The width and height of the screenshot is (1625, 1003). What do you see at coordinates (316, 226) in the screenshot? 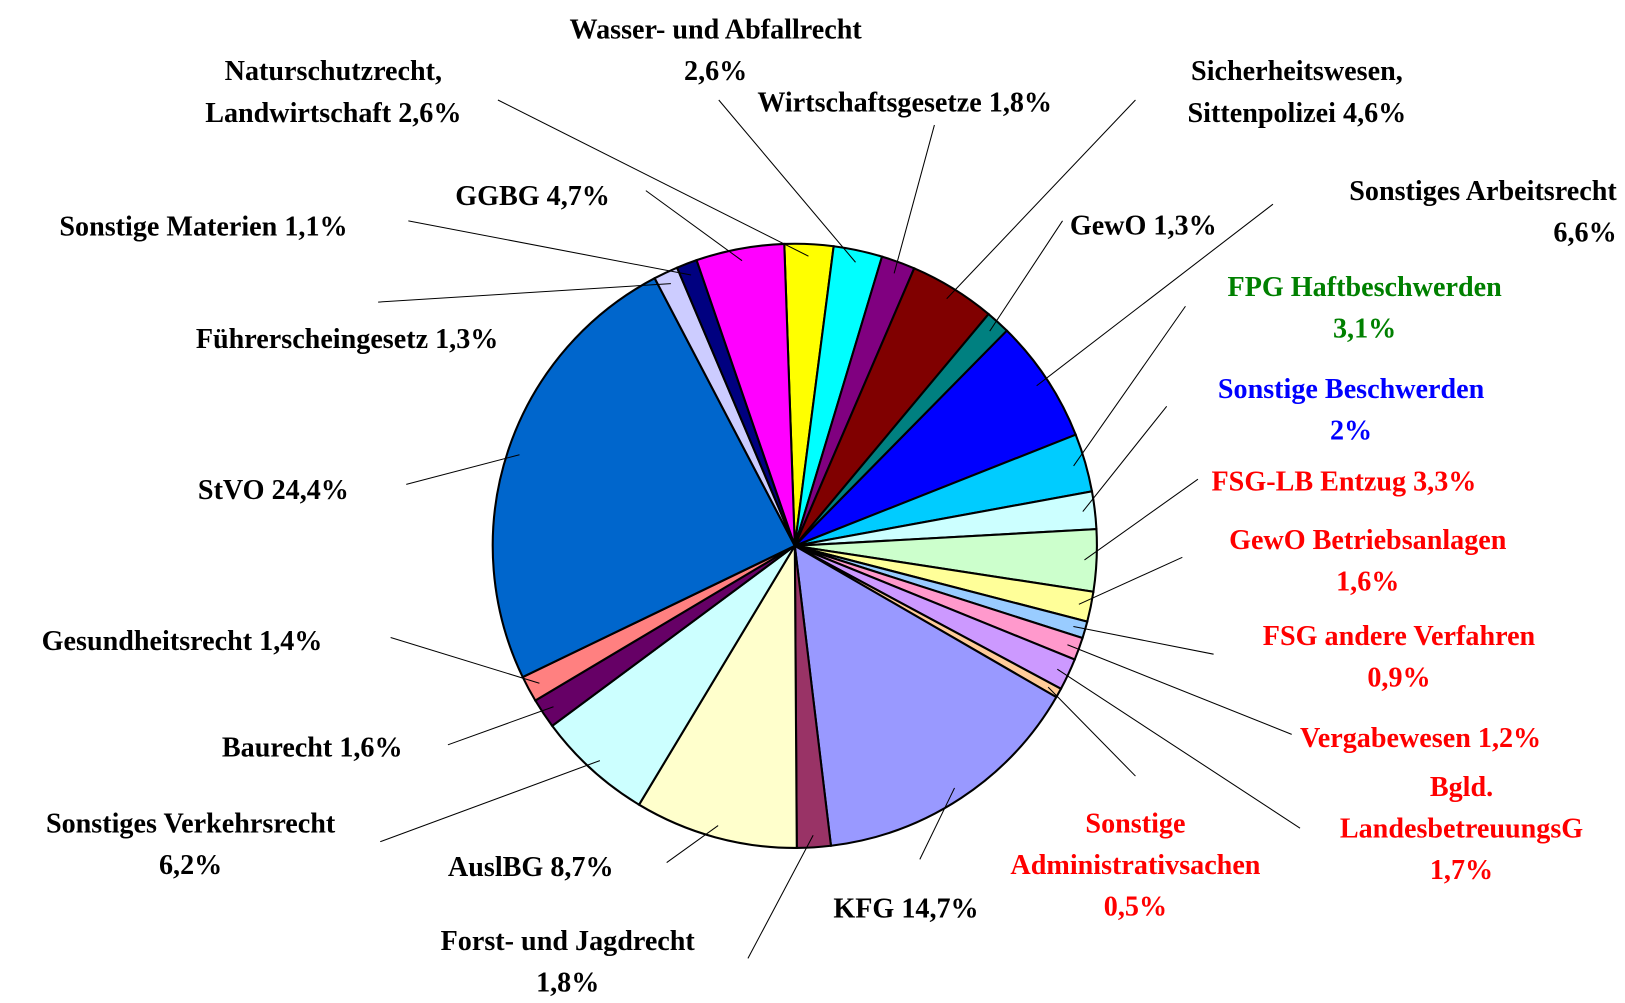
I see `value-label: 1,1%` at bounding box center [316, 226].